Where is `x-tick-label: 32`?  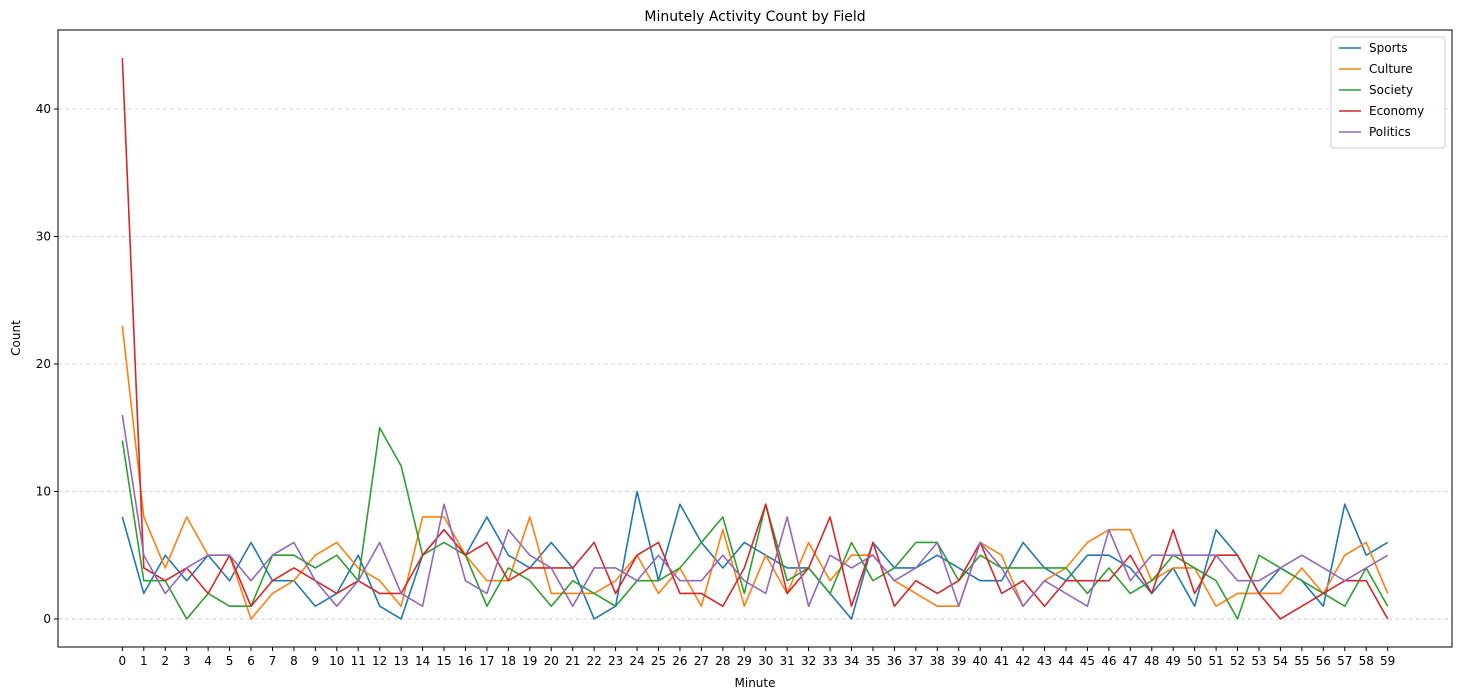
x-tick-label: 32 is located at coordinates (808, 661).